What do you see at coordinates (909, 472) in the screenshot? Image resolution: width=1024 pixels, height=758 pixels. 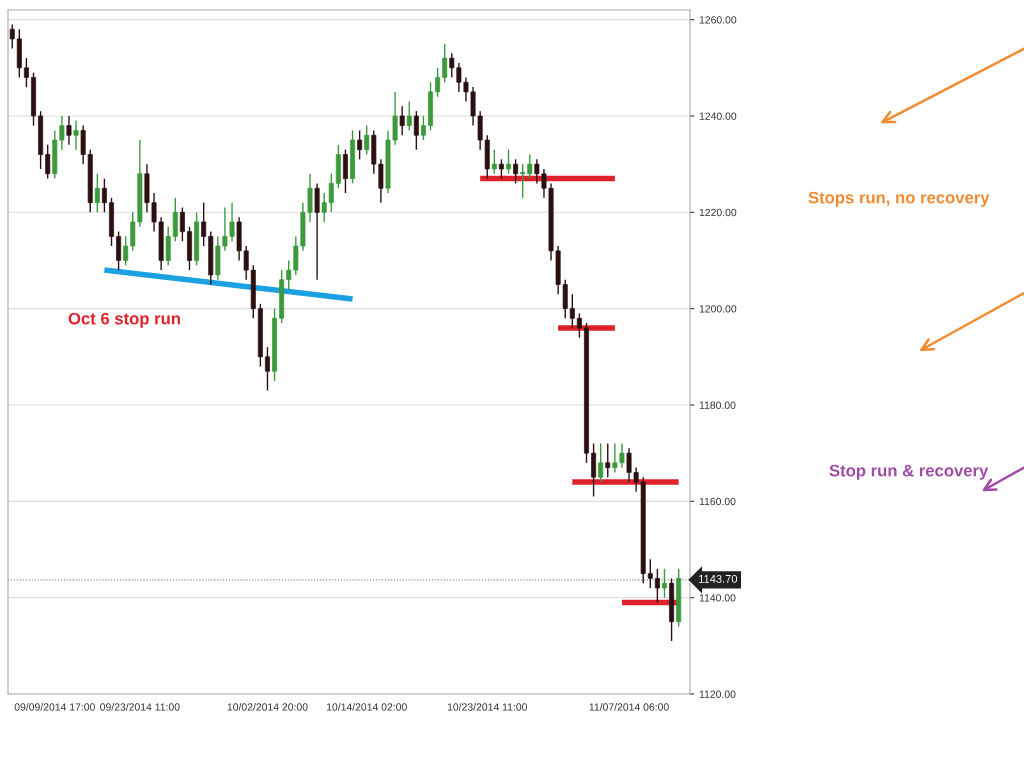 I see `text: Stop run & recovery` at bounding box center [909, 472].